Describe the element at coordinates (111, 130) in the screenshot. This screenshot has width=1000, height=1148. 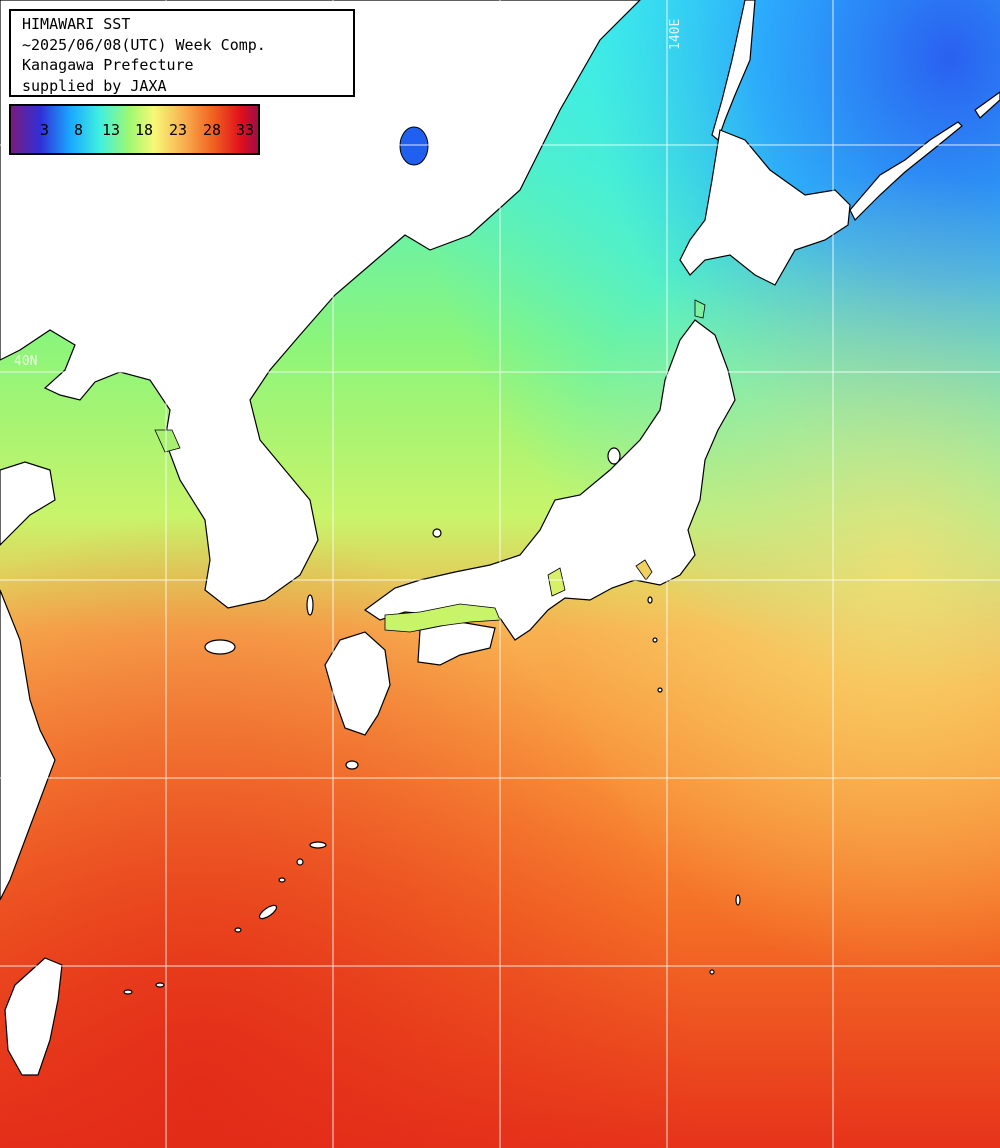
I see `legend-label-13: 13` at that location.